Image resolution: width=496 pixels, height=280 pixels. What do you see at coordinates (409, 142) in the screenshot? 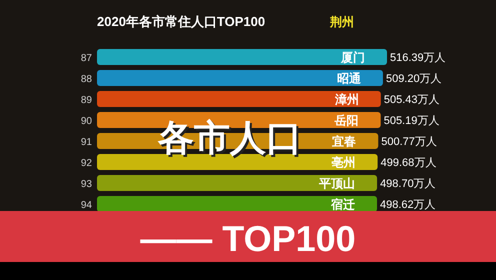
I see `data-label: 500.77万人` at bounding box center [409, 142].